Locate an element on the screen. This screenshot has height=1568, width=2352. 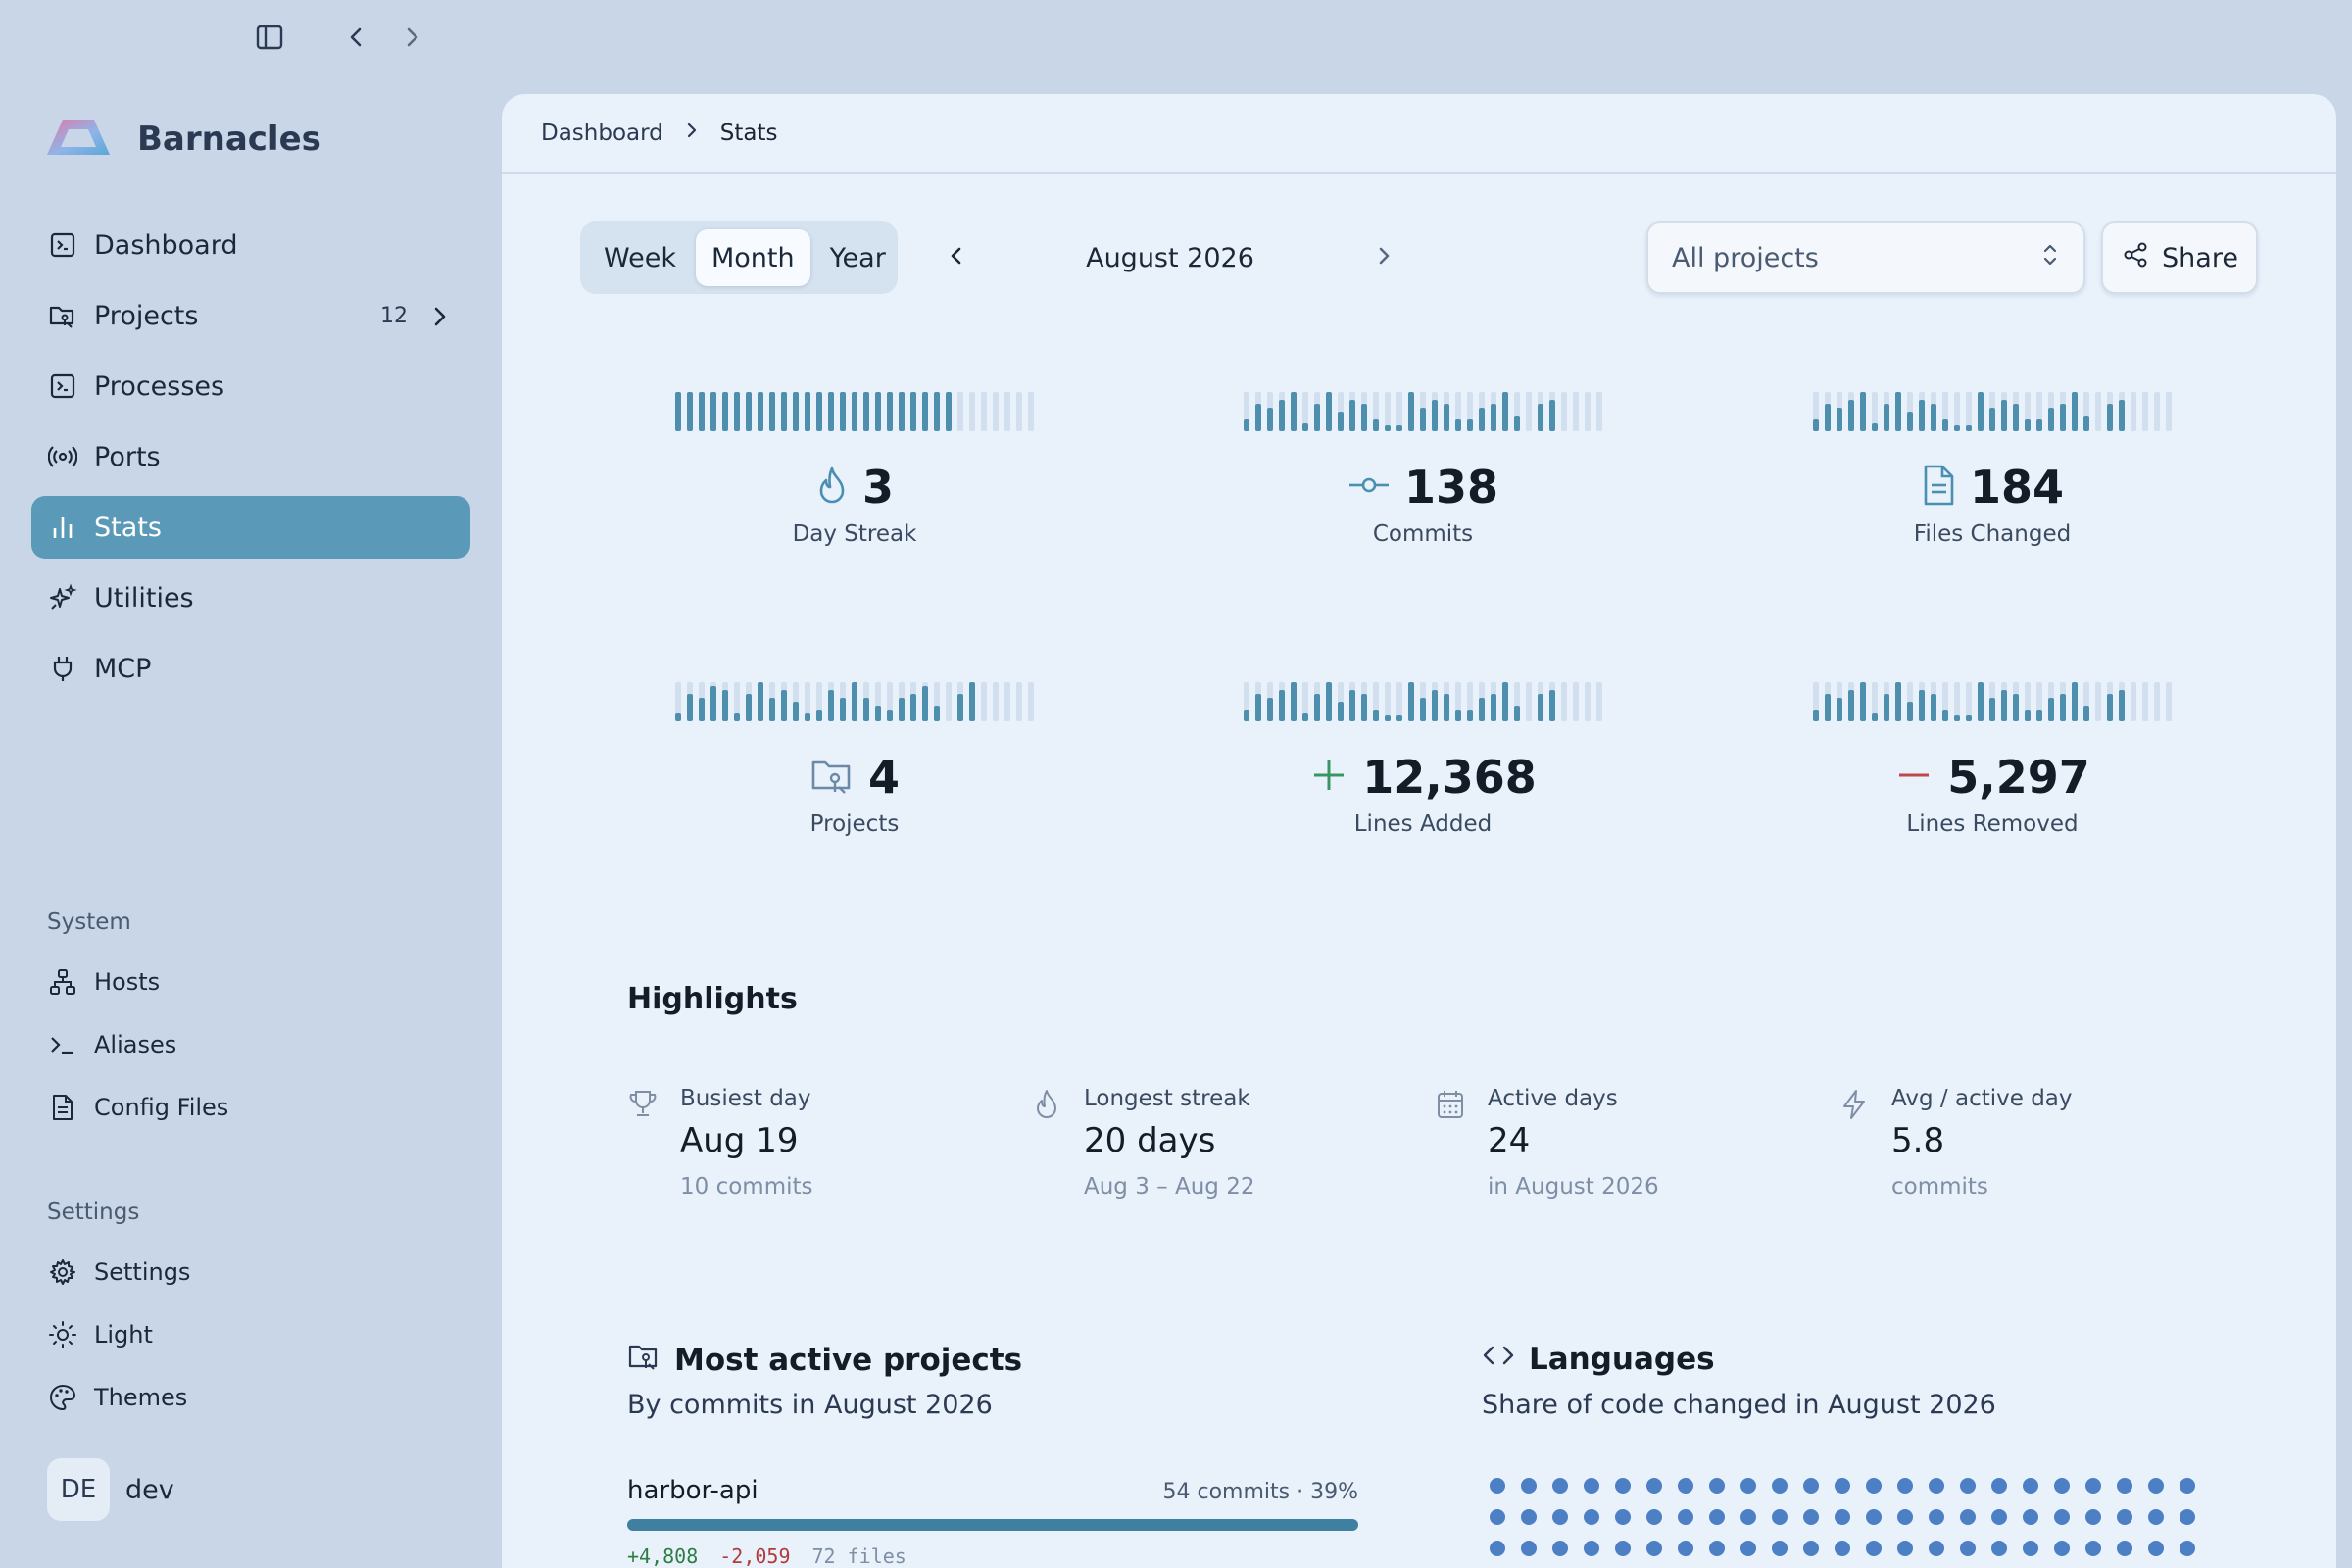
settings-section-label: Settings is located at coordinates (93, 1212).